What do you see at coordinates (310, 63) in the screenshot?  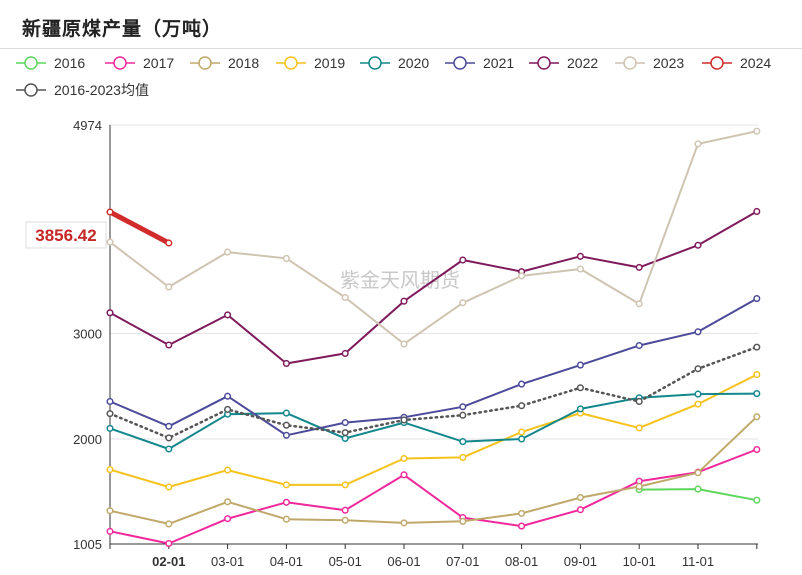 I see `legend-item: 2019` at bounding box center [310, 63].